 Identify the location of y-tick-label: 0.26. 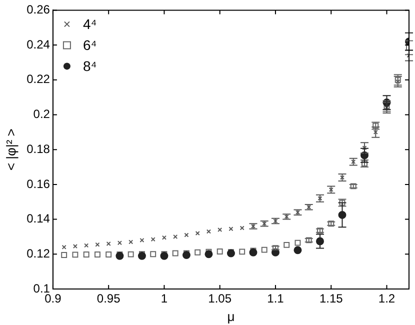
(38, 9).